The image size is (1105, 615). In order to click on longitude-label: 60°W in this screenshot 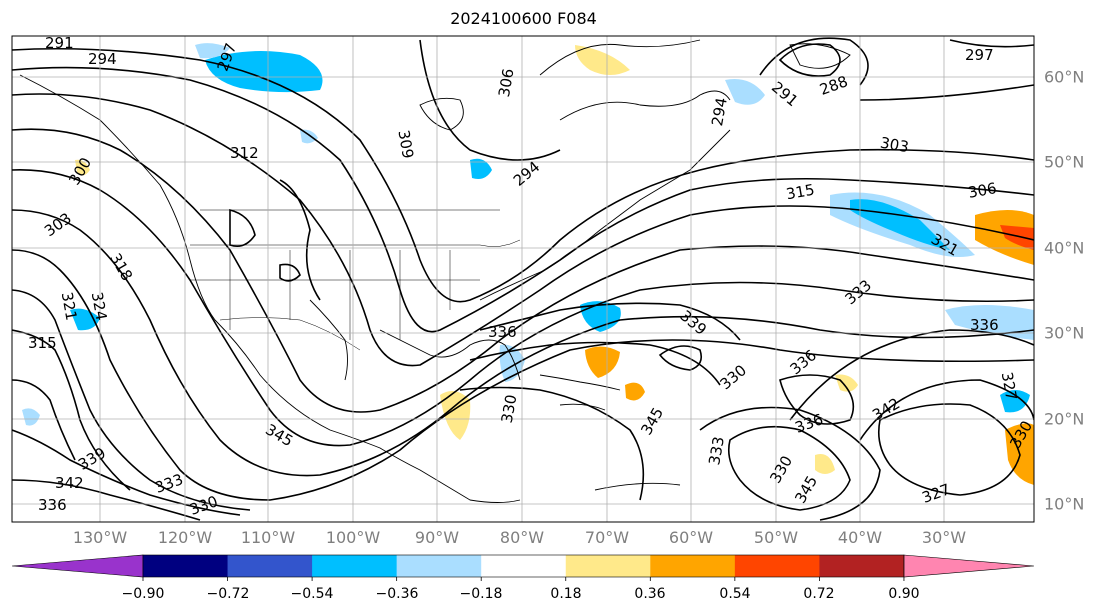, I will do `click(691, 537)`.